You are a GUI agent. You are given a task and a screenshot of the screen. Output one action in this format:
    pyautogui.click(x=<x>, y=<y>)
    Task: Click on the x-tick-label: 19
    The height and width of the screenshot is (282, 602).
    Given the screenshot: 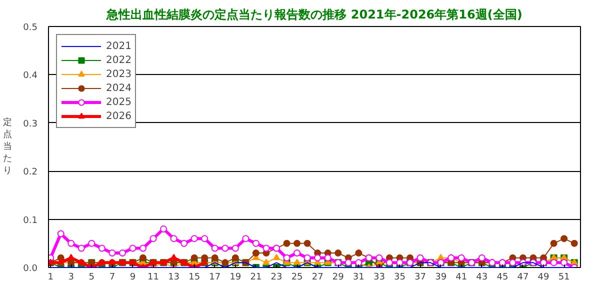 What is the action you would take?
    pyautogui.click(x=236, y=277)
    